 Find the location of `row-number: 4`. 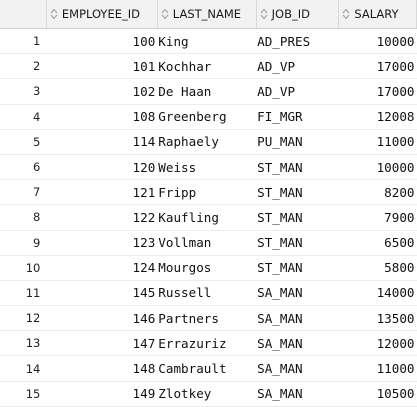

row-number: 4 is located at coordinates (23, 117).